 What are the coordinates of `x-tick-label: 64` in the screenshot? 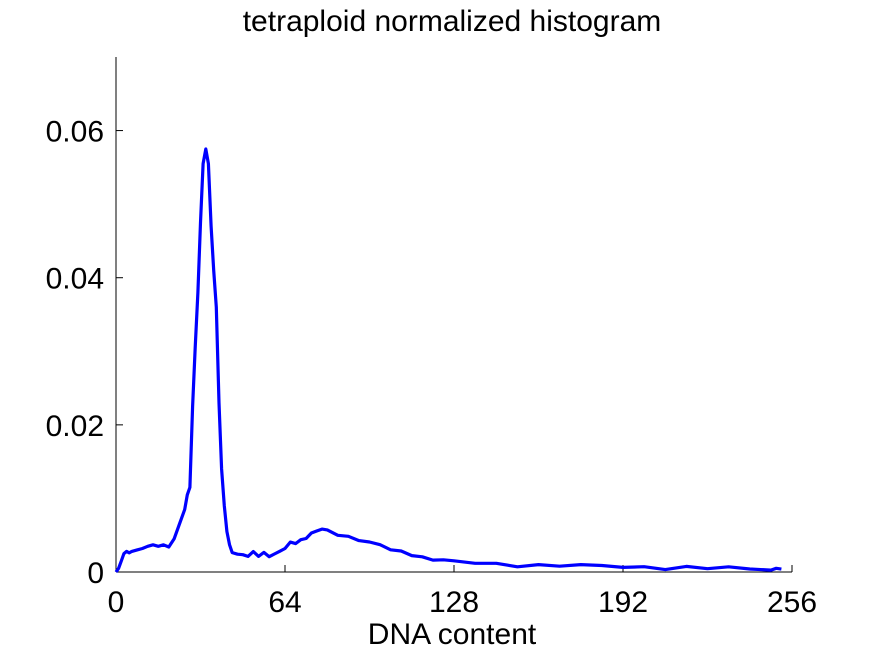 It's located at (284, 602).